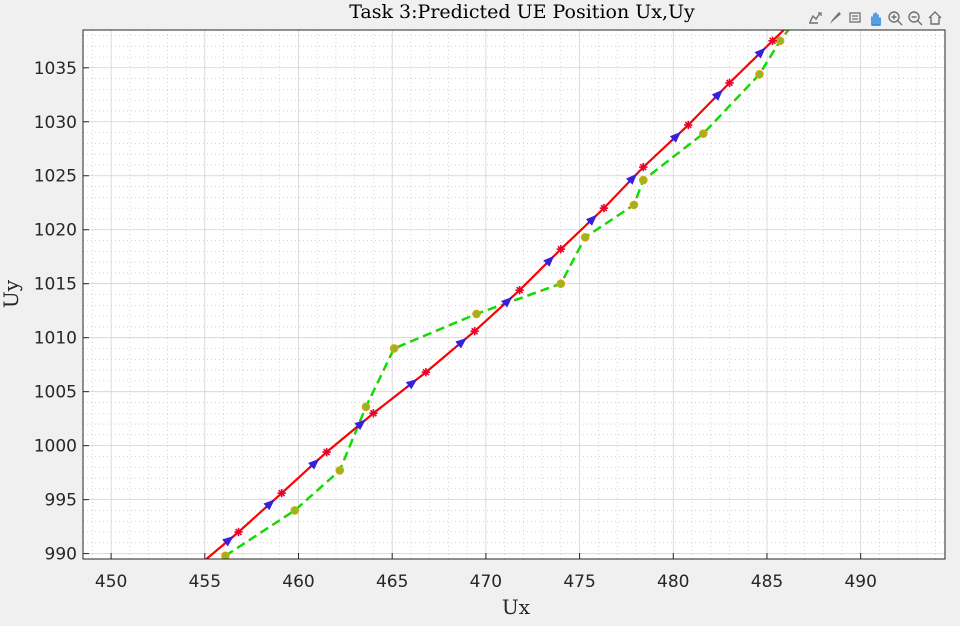 This screenshot has height=626, width=960. I want to click on y-axis-label: Uy, so click(11, 293).